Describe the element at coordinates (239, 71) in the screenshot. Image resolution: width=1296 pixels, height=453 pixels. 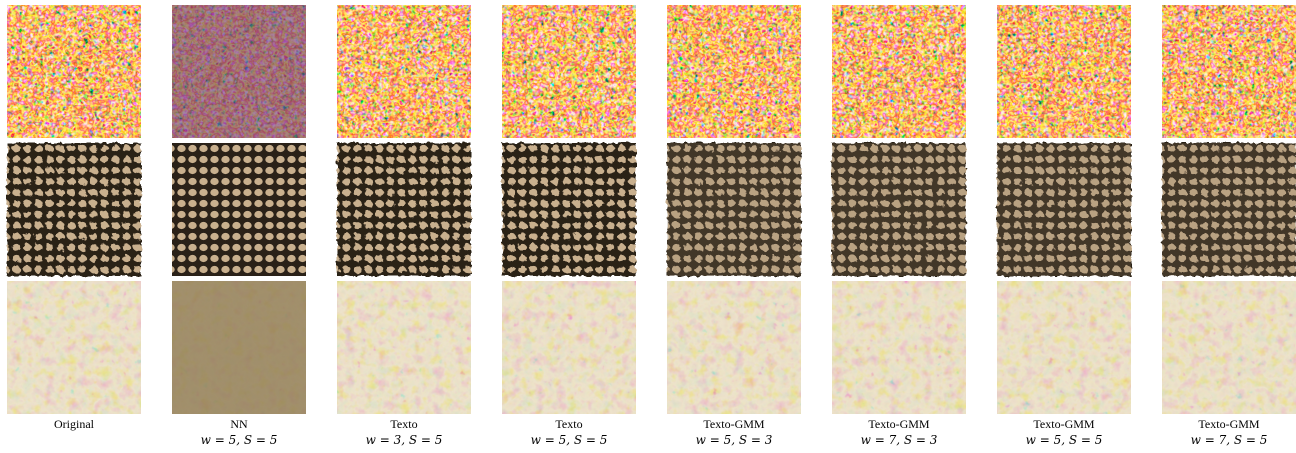
I see `blur-tint` at that location.